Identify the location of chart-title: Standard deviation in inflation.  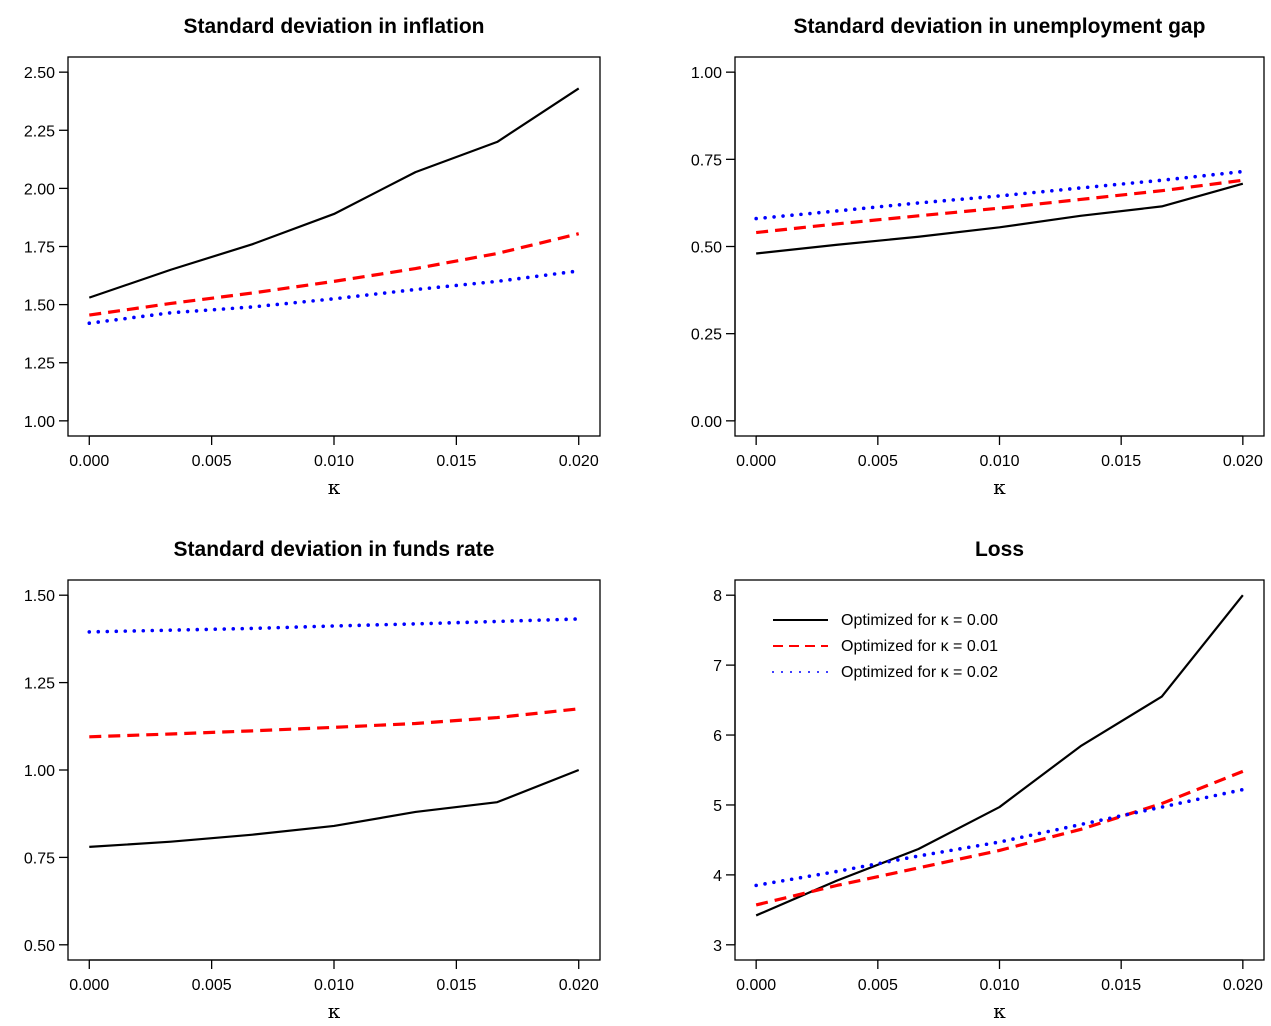
(333, 26).